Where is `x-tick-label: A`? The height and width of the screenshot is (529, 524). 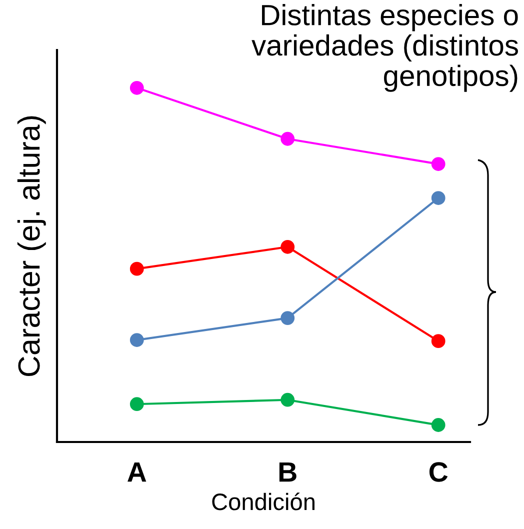 x-tick-label: A is located at coordinates (137, 472).